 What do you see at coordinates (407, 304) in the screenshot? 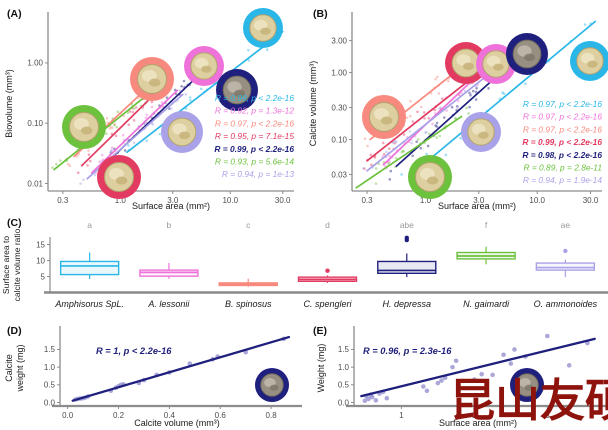
I see `category-label: H. depressa` at bounding box center [407, 304].